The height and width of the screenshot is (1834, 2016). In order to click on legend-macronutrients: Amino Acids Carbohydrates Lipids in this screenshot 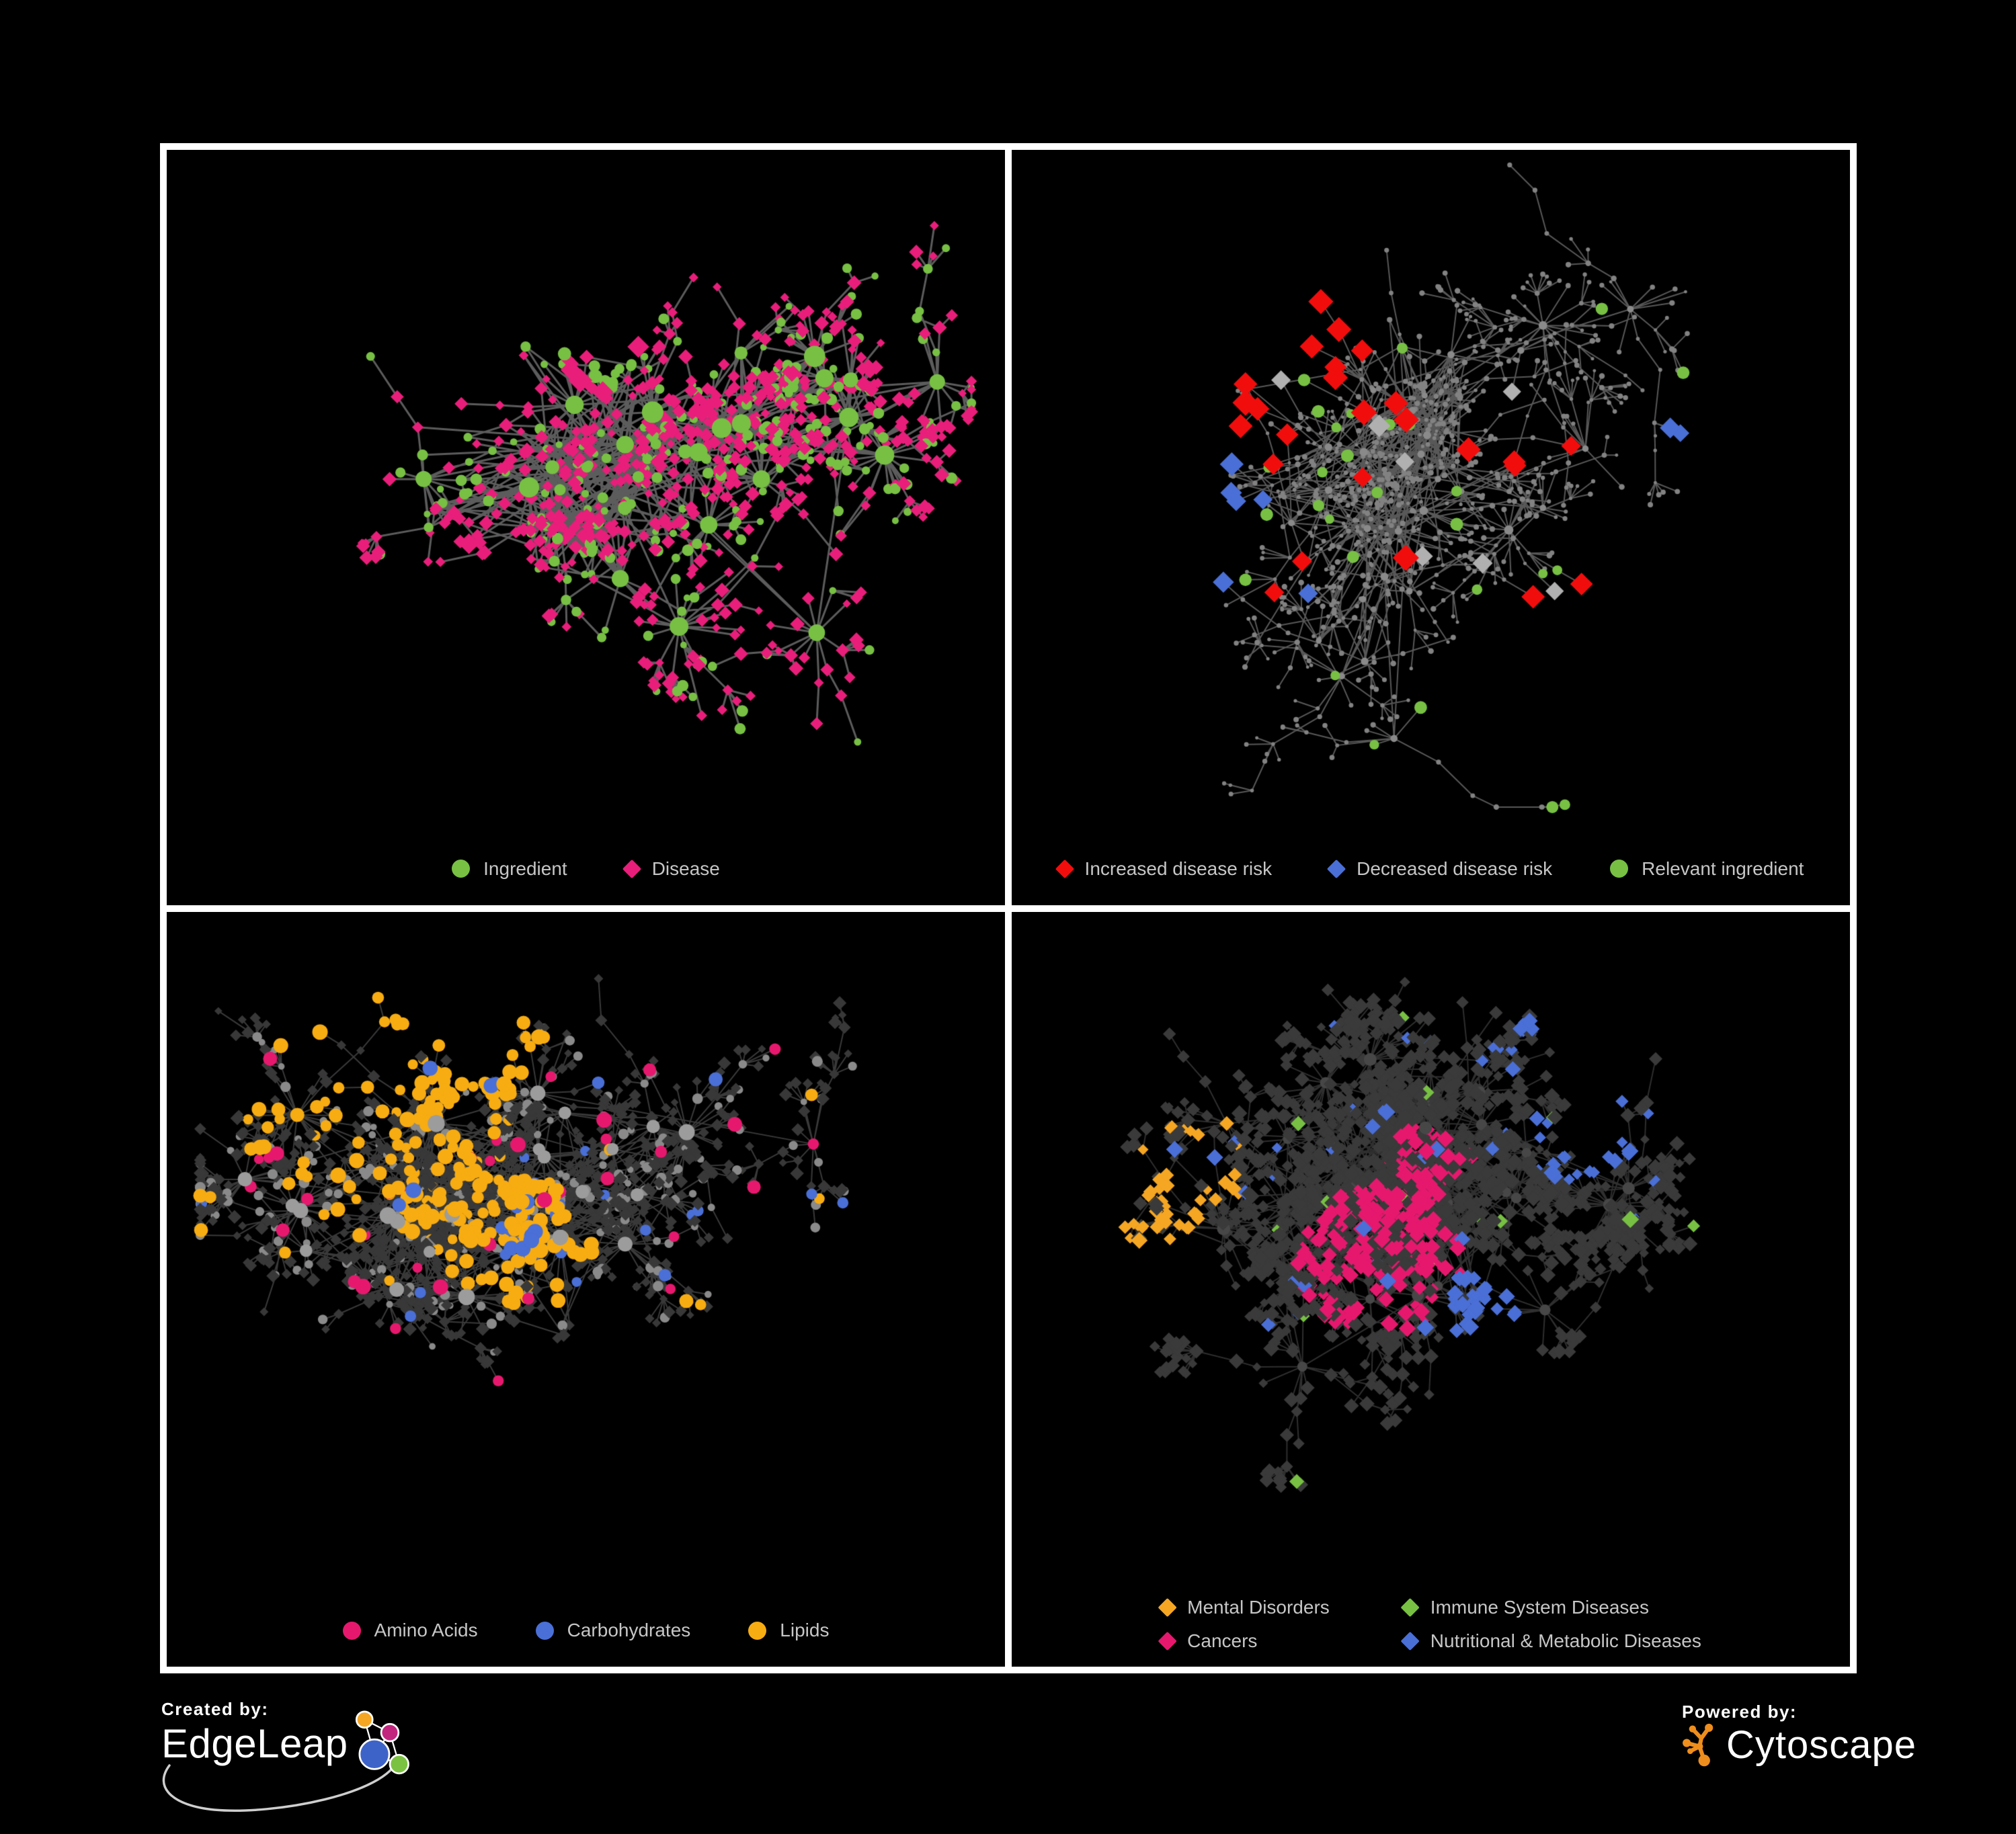, I will do `click(586, 1630)`.